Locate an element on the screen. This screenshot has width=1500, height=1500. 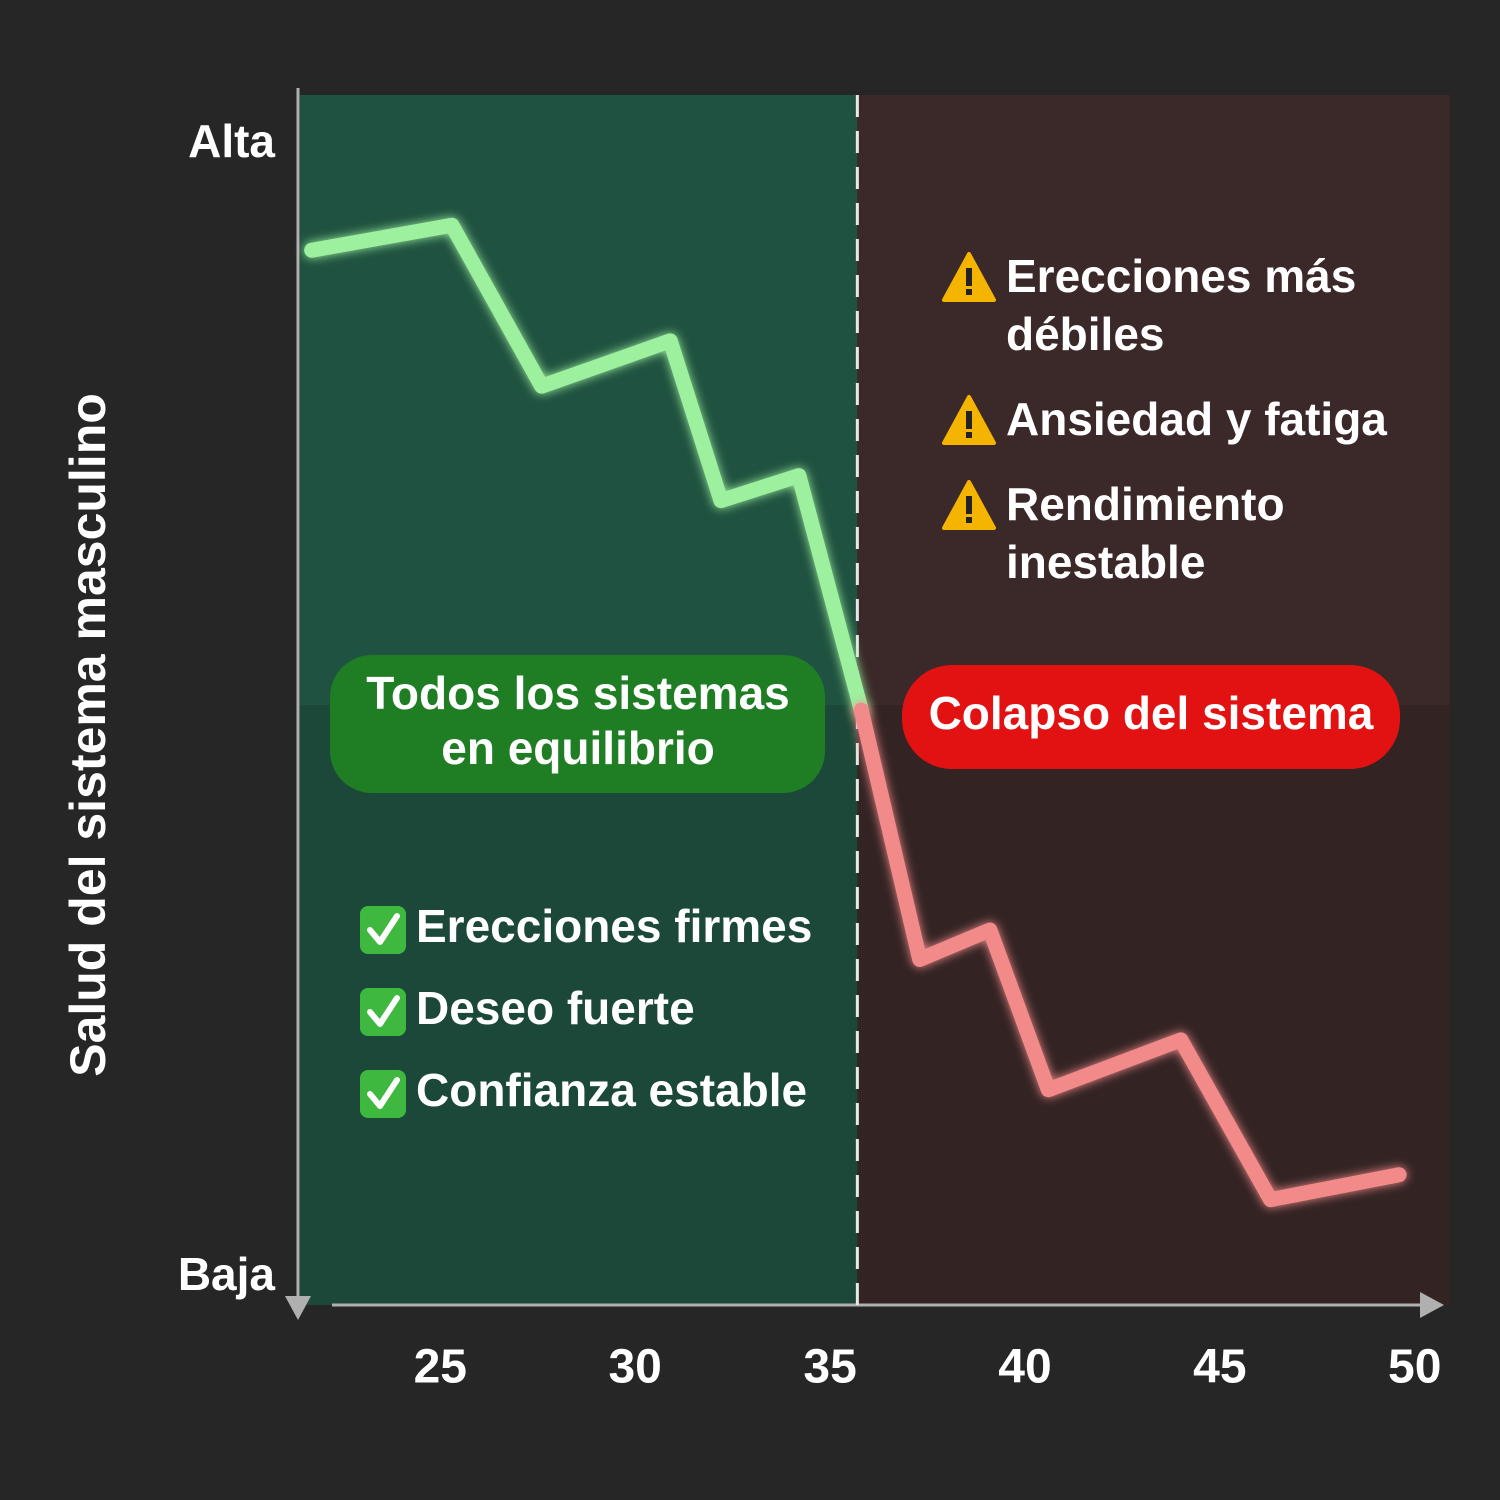
badge-text: en equilibrio is located at coordinates (577, 748).